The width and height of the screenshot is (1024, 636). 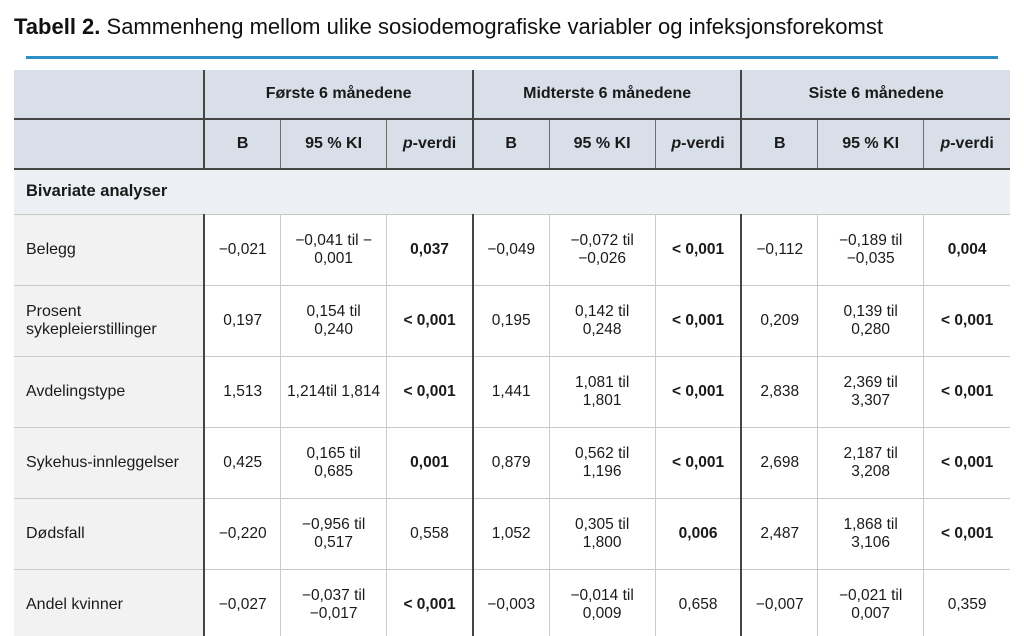 What do you see at coordinates (779, 391) in the screenshot?
I see `cell-b: 2,838` at bounding box center [779, 391].